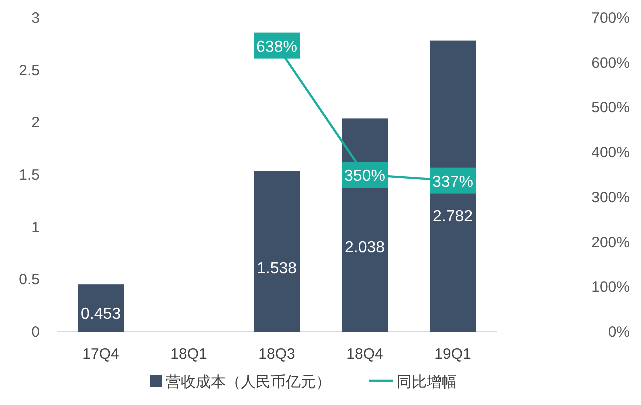 The image size is (641, 405). What do you see at coordinates (29, 280) in the screenshot?
I see `y-tick-label: 0.5` at bounding box center [29, 280].